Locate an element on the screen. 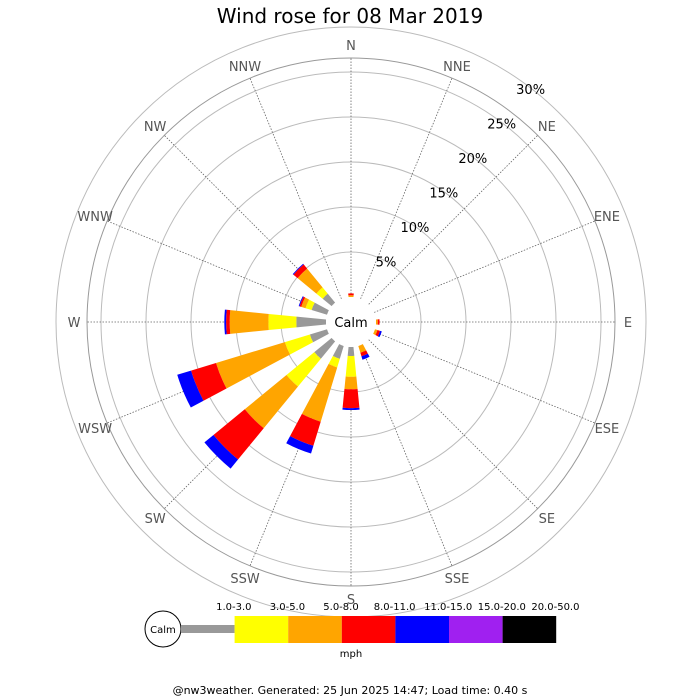 Image resolution: width=700 pixels, height=700 pixels. direction-label: W is located at coordinates (74, 323).